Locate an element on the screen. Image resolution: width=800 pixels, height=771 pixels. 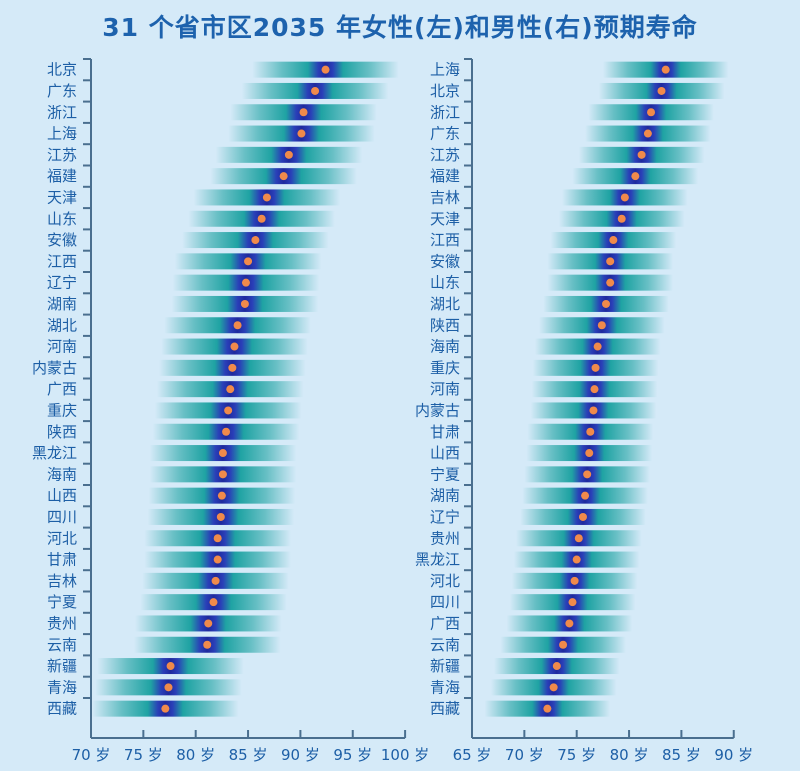
left-category-label: 宁夏 is located at coordinates (62, 602).